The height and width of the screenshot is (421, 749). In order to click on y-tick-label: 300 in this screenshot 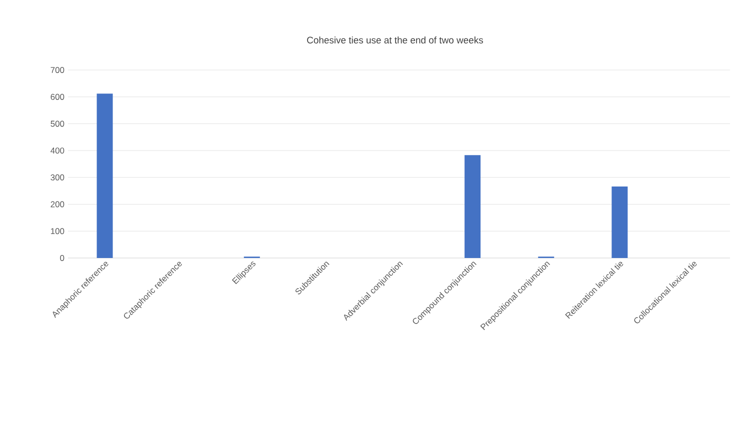, I will do `click(57, 177)`.